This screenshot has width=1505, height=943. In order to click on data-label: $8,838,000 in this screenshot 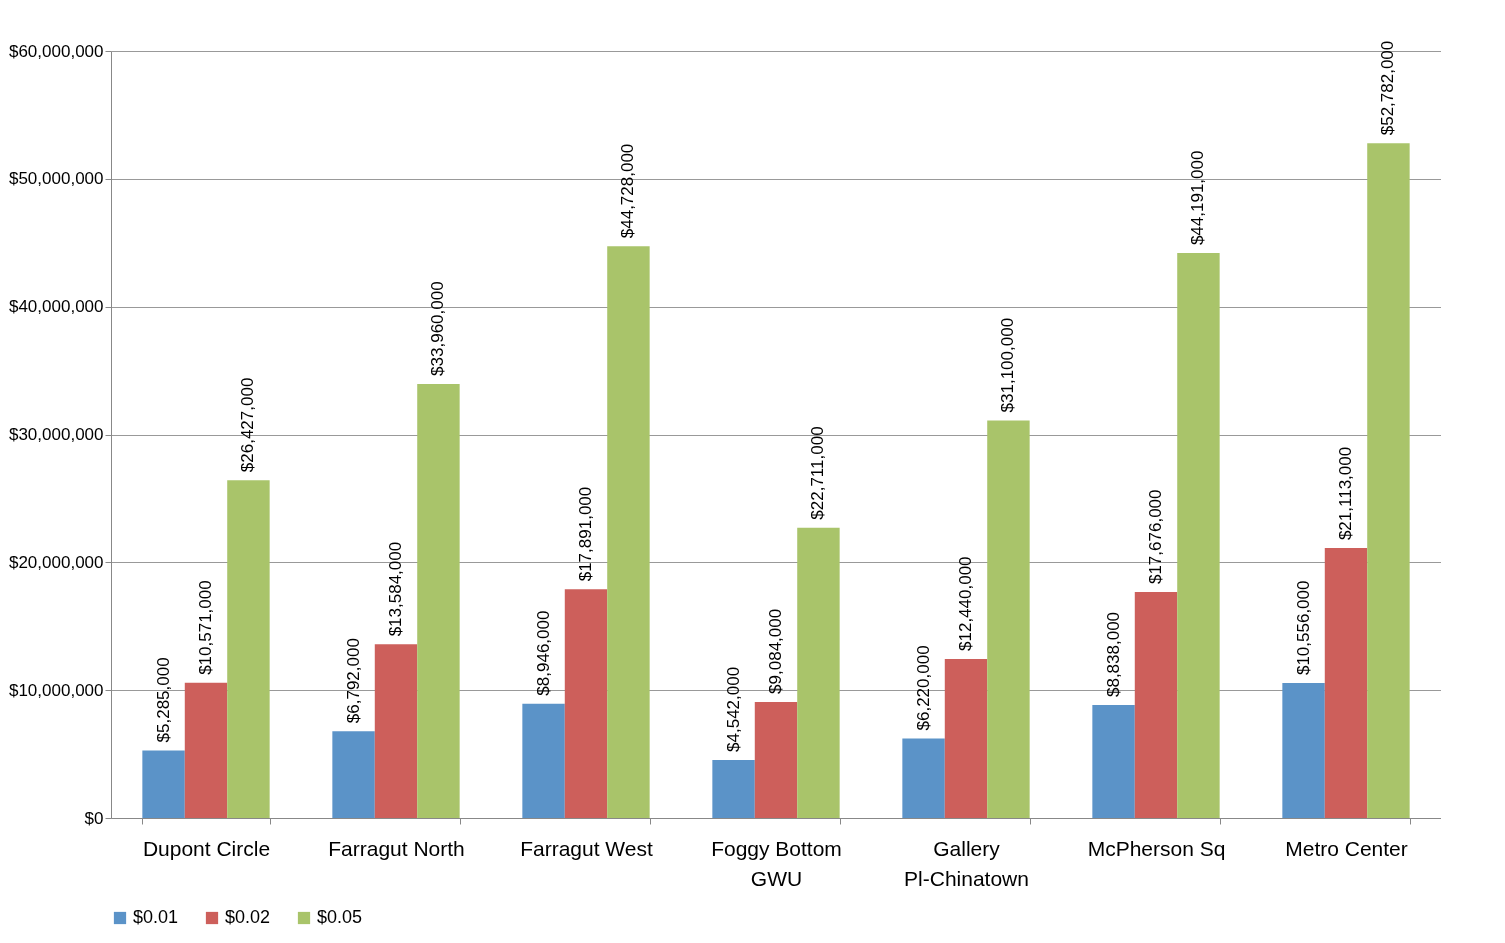, I will do `click(1113, 654)`.